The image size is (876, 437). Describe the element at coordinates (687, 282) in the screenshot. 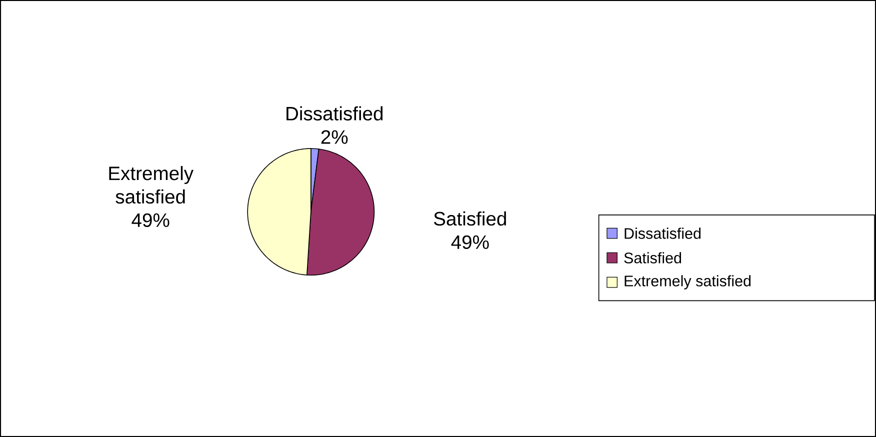

I see `legend-label: Extremely satisfied` at that location.